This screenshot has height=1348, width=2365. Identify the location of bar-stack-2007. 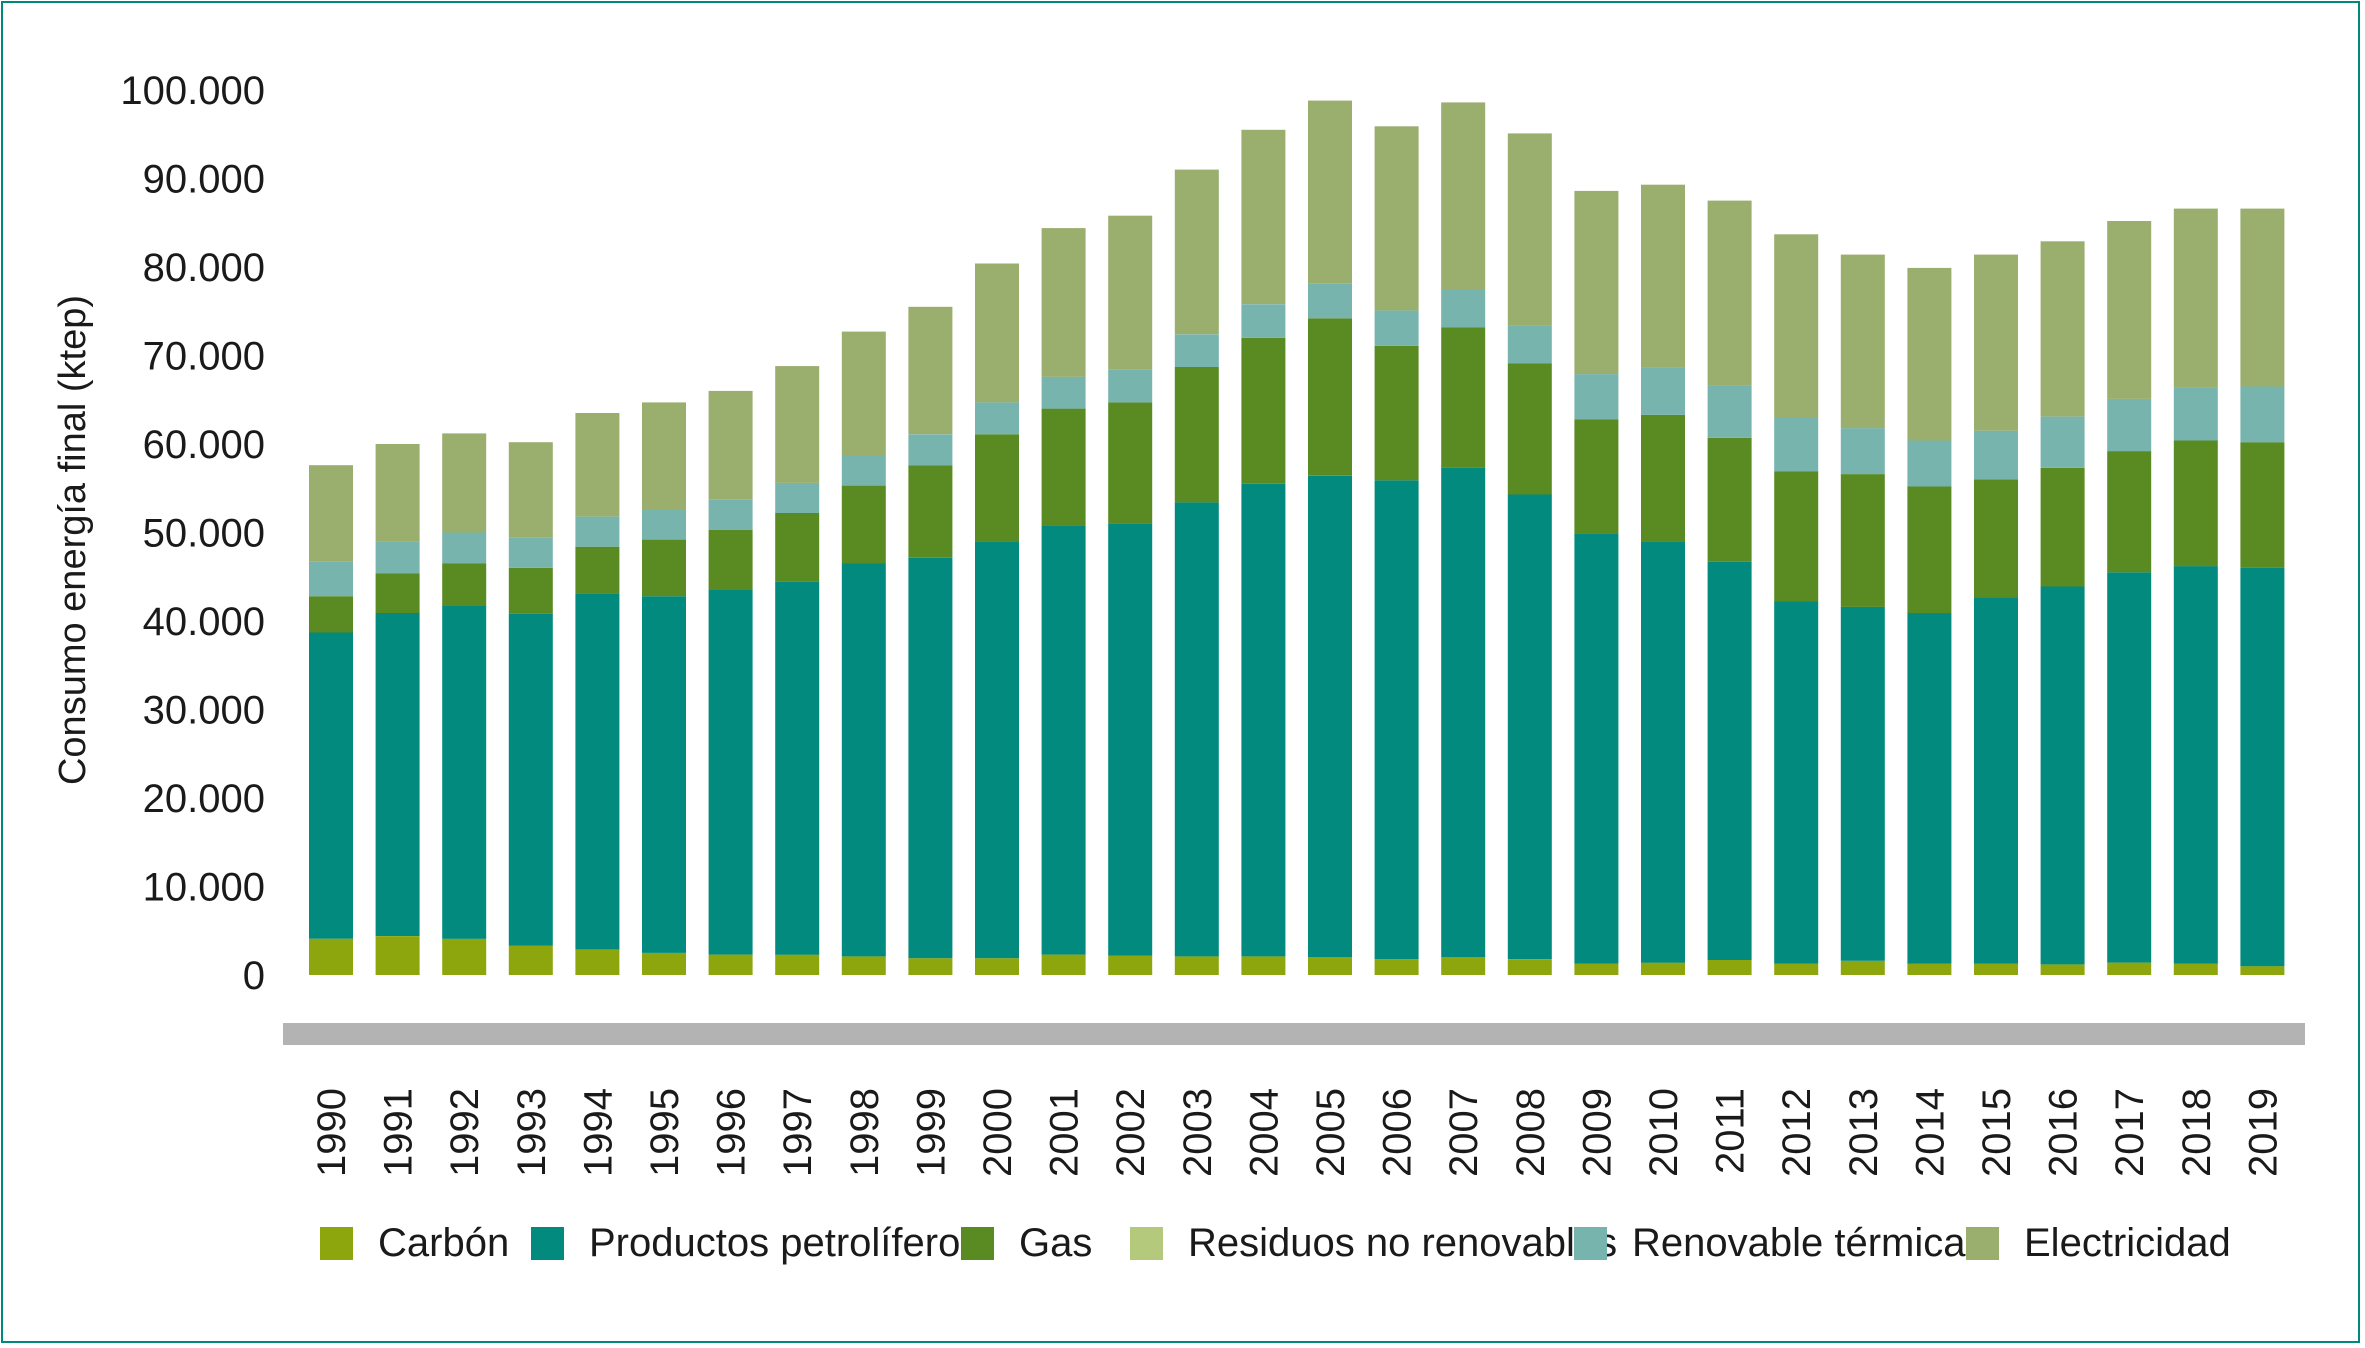
(1463, 538).